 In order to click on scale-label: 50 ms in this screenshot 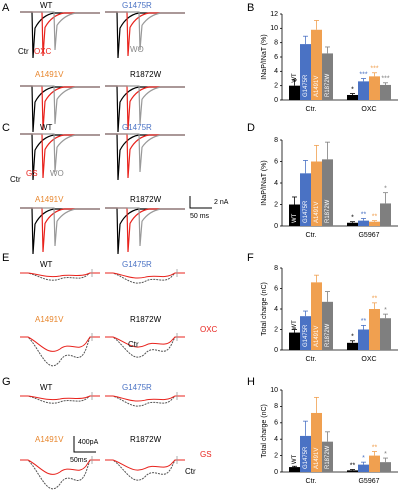, I will do `click(200, 216)`.